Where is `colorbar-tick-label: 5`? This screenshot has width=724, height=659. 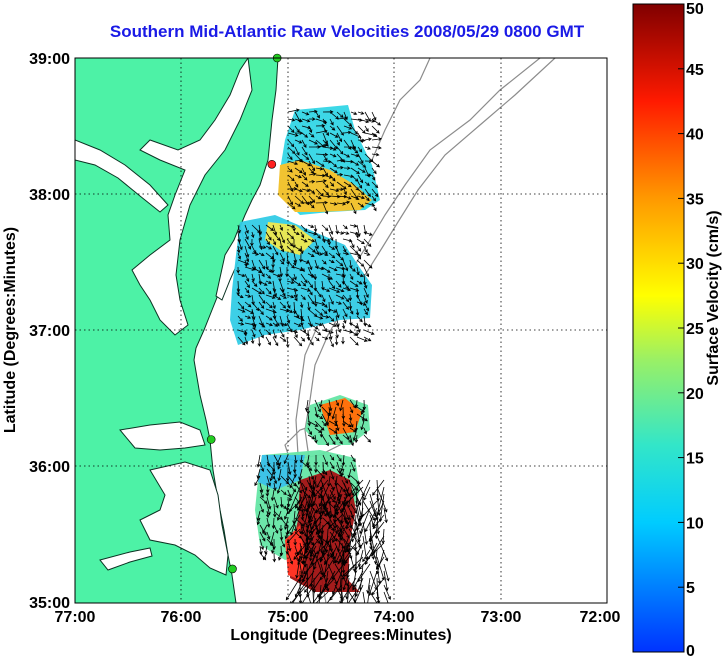 colorbar-tick-label: 5 is located at coordinates (690, 588).